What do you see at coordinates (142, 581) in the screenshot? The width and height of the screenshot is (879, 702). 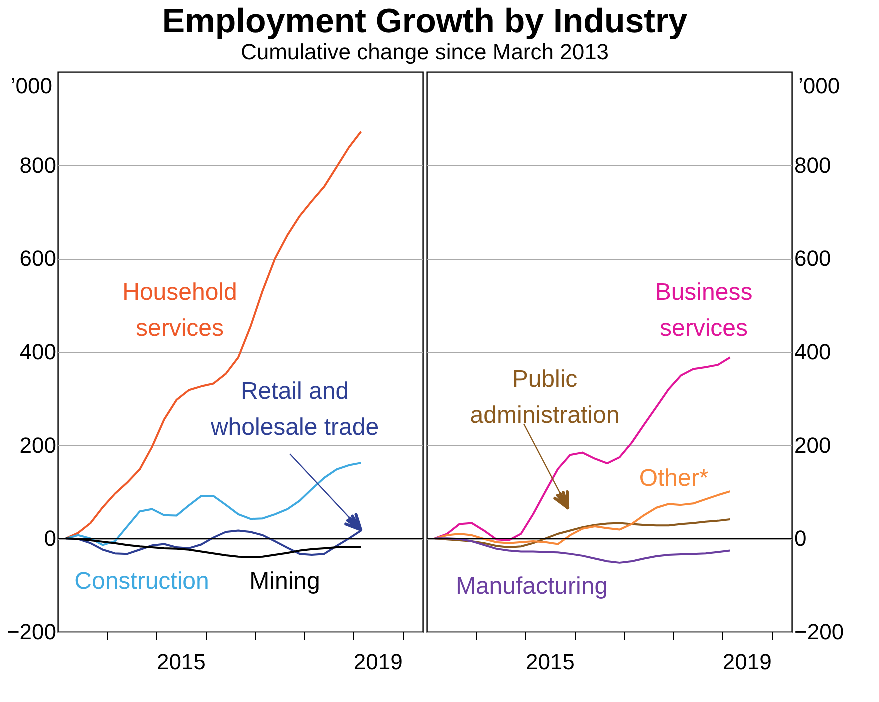 I see `series-label: Construction` at bounding box center [142, 581].